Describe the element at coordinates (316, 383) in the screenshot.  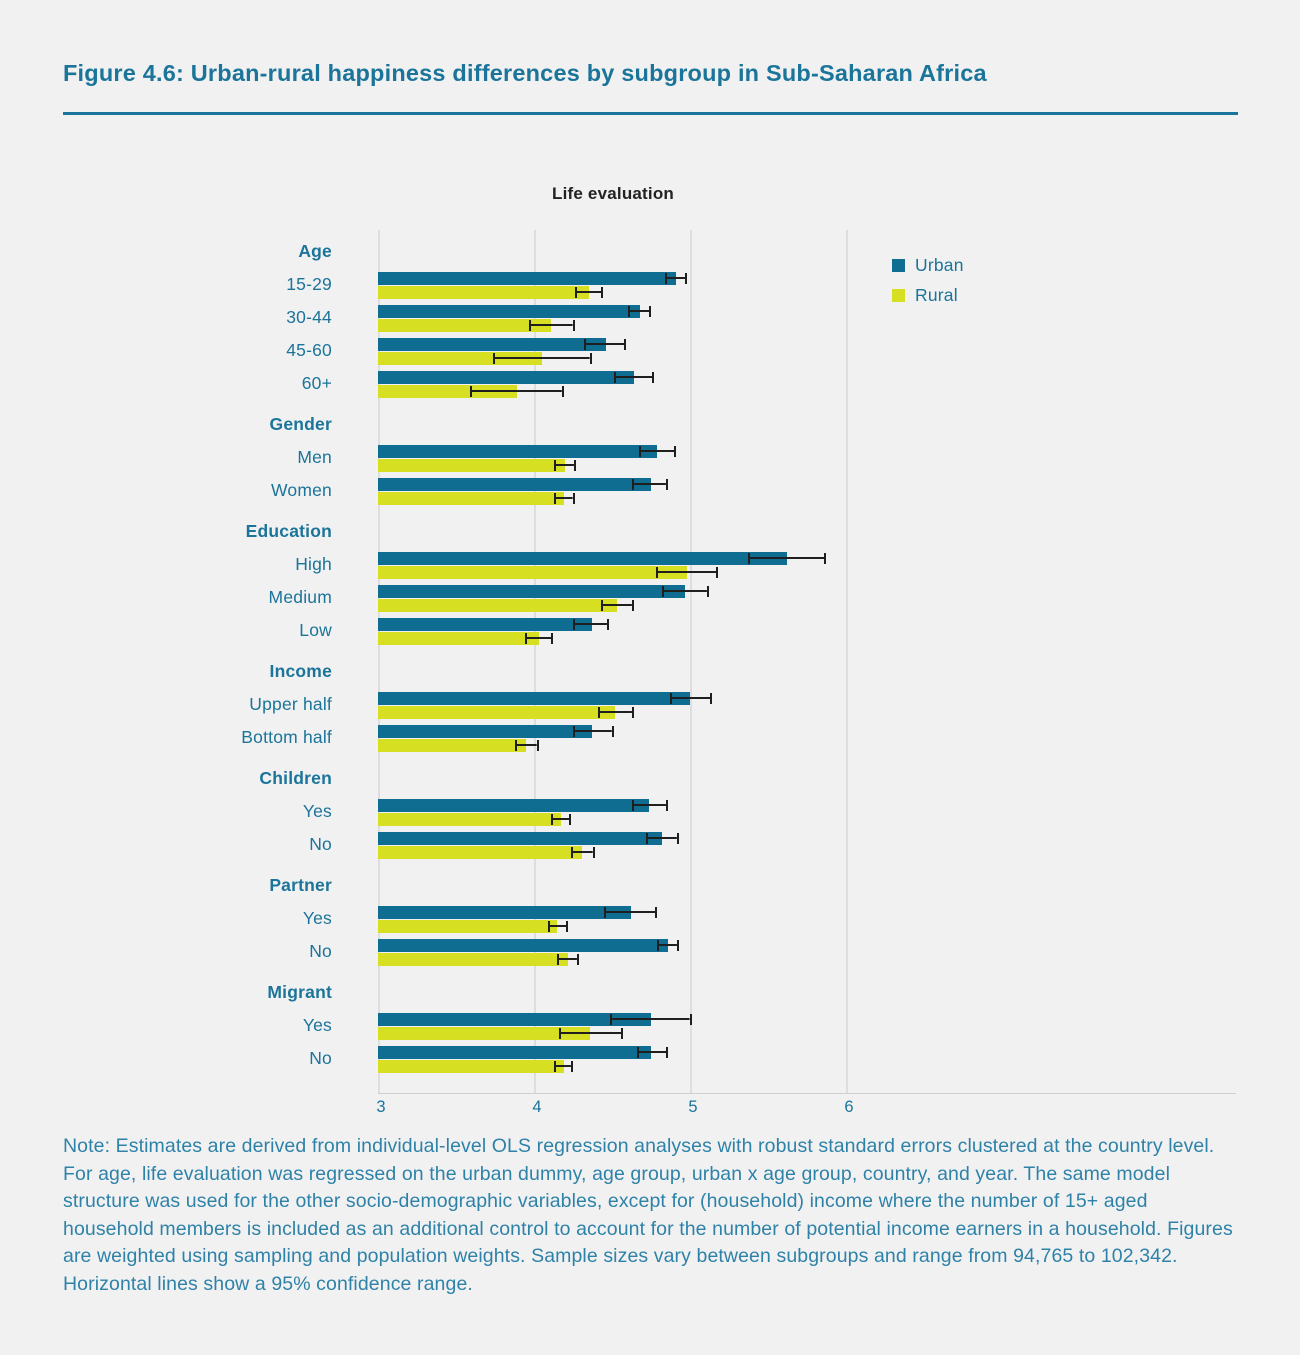
I see `row-label: 60+` at that location.